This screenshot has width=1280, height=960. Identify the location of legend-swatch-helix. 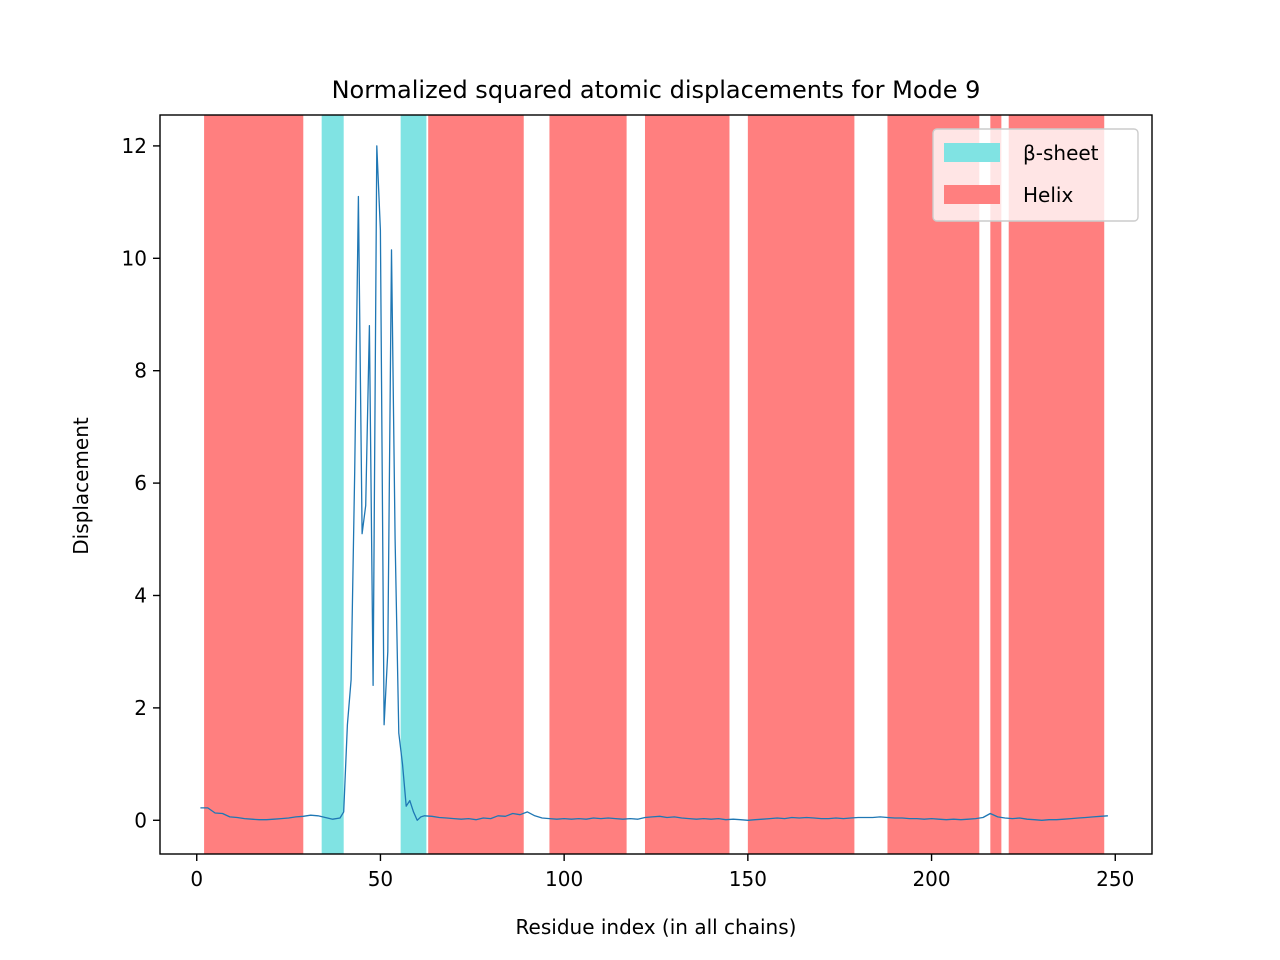
(972, 194).